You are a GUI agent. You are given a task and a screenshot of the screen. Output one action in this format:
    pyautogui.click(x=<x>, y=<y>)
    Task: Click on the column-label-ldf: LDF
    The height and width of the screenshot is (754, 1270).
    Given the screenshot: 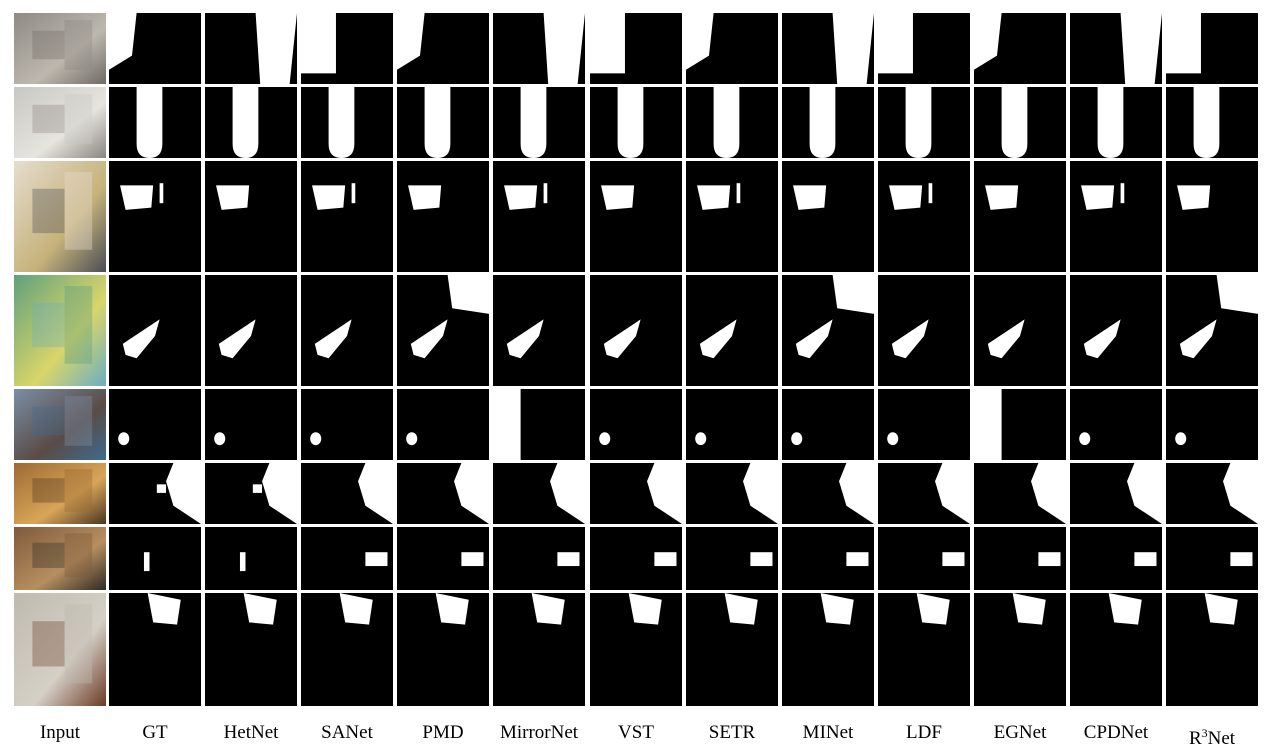 What is the action you would take?
    pyautogui.click(x=924, y=732)
    